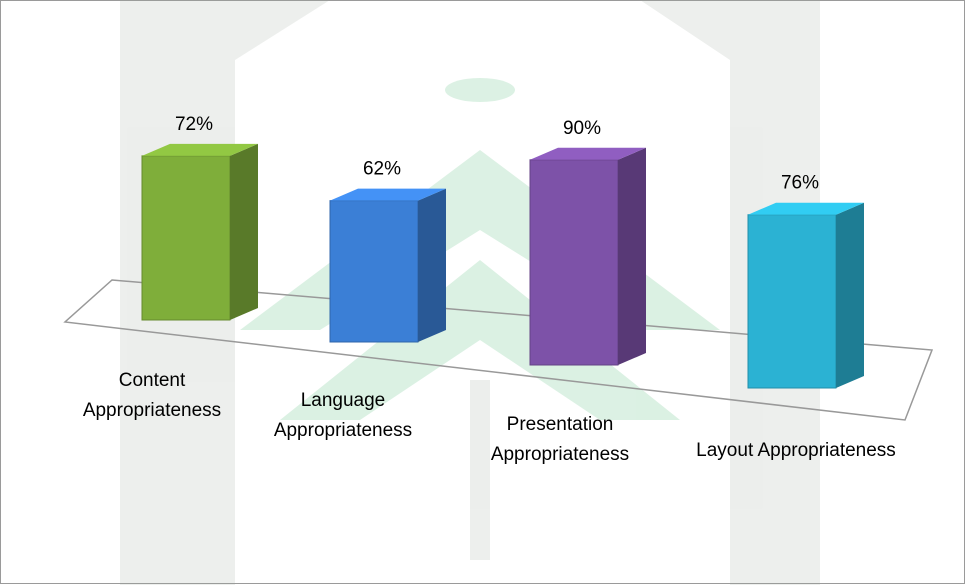 The width and height of the screenshot is (966, 585). What do you see at coordinates (343, 415) in the screenshot?
I see `category-label: Language Appropriateness` at bounding box center [343, 415].